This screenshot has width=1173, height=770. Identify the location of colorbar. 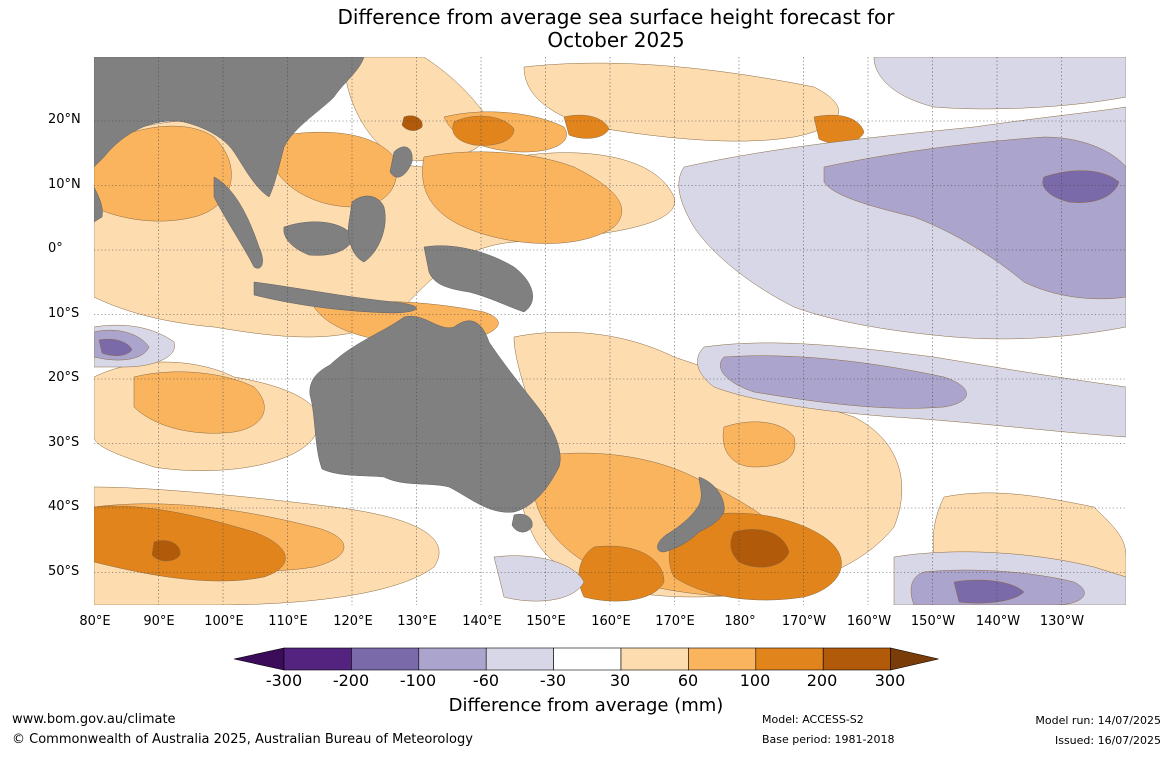
(586, 659).